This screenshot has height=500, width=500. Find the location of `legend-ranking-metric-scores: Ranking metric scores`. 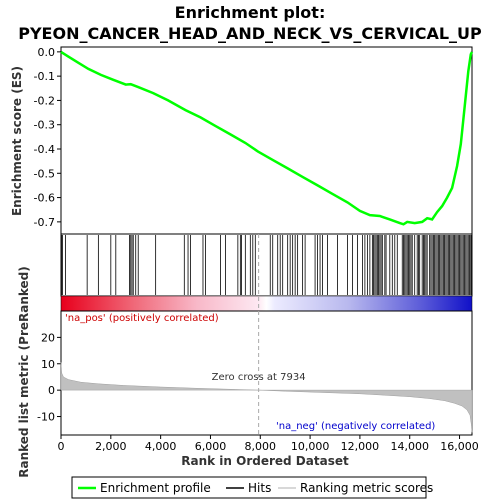

legend-ranking-metric-scores: Ranking metric scores is located at coordinates (366, 488).